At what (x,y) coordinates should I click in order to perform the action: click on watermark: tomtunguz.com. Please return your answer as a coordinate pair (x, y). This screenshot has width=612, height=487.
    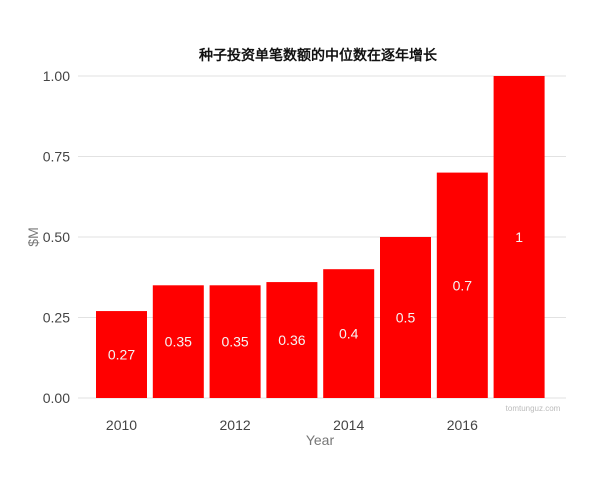
    Looking at the image, I should click on (533, 408).